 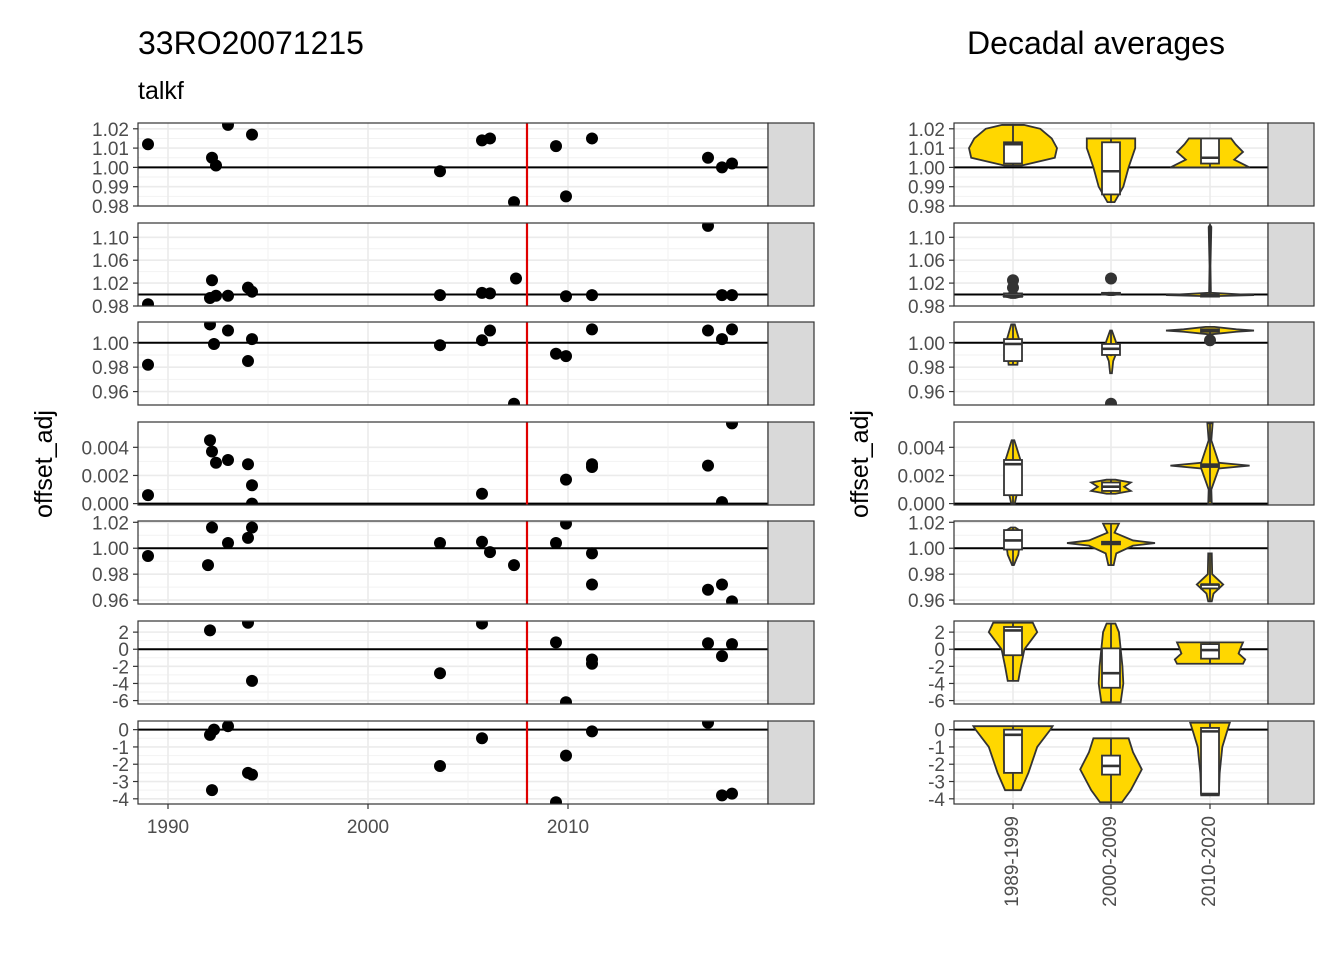 I want to click on scatter-y-tick-label: -2, so click(x=120, y=667).